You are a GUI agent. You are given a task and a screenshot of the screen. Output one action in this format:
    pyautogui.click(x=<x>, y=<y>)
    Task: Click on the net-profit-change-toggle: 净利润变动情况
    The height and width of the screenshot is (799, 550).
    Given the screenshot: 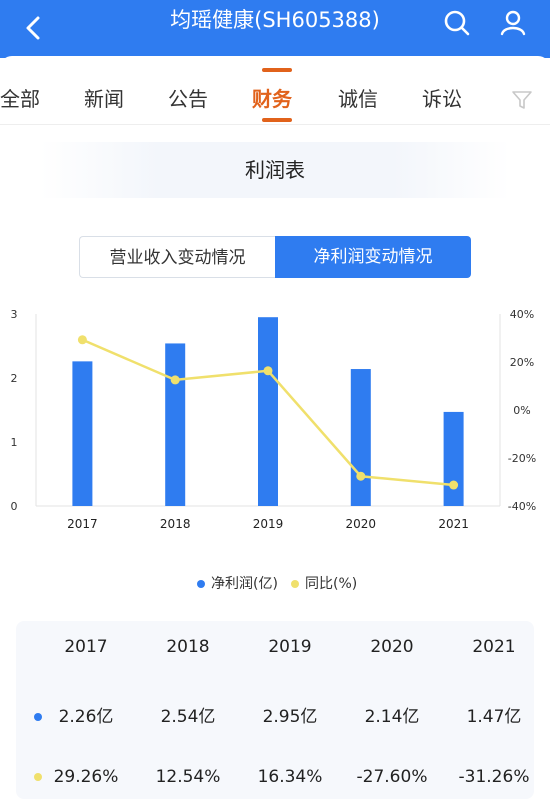 What is the action you would take?
    pyautogui.click(x=373, y=257)
    